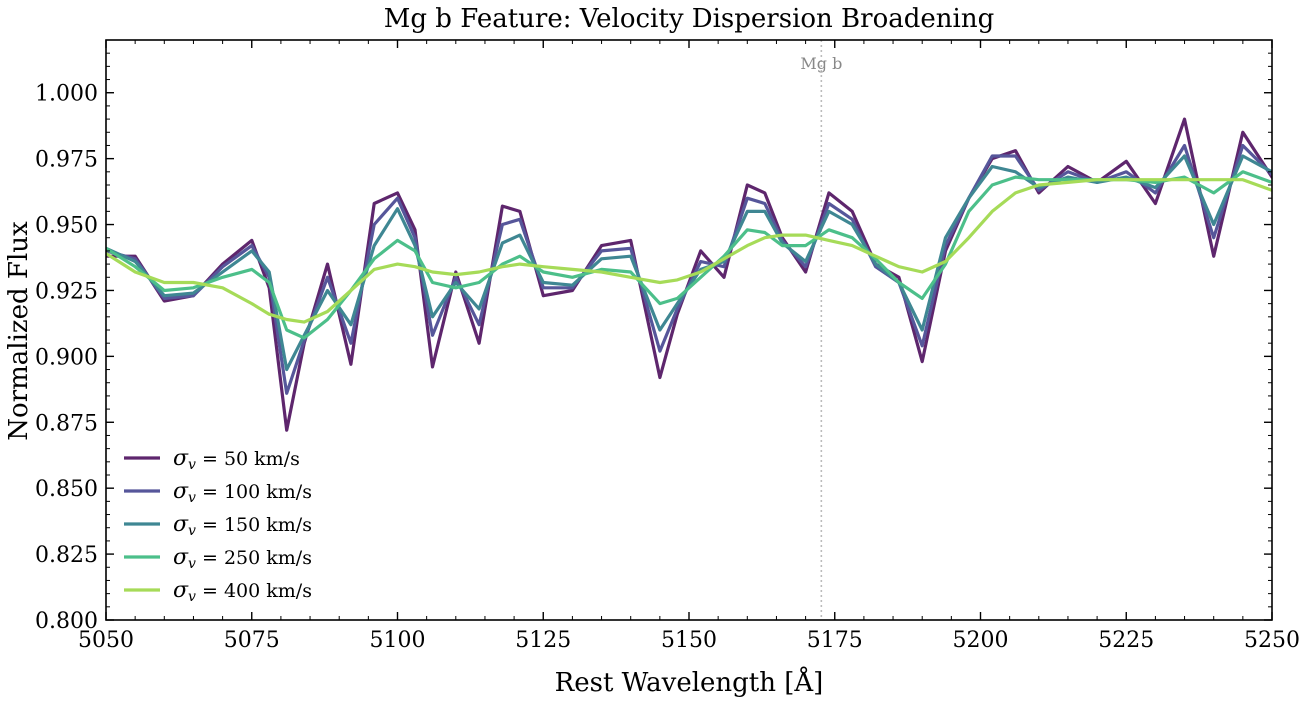 The image size is (1306, 706). What do you see at coordinates (66, 489) in the screenshot?
I see `y-tick-label: 0.850` at bounding box center [66, 489].